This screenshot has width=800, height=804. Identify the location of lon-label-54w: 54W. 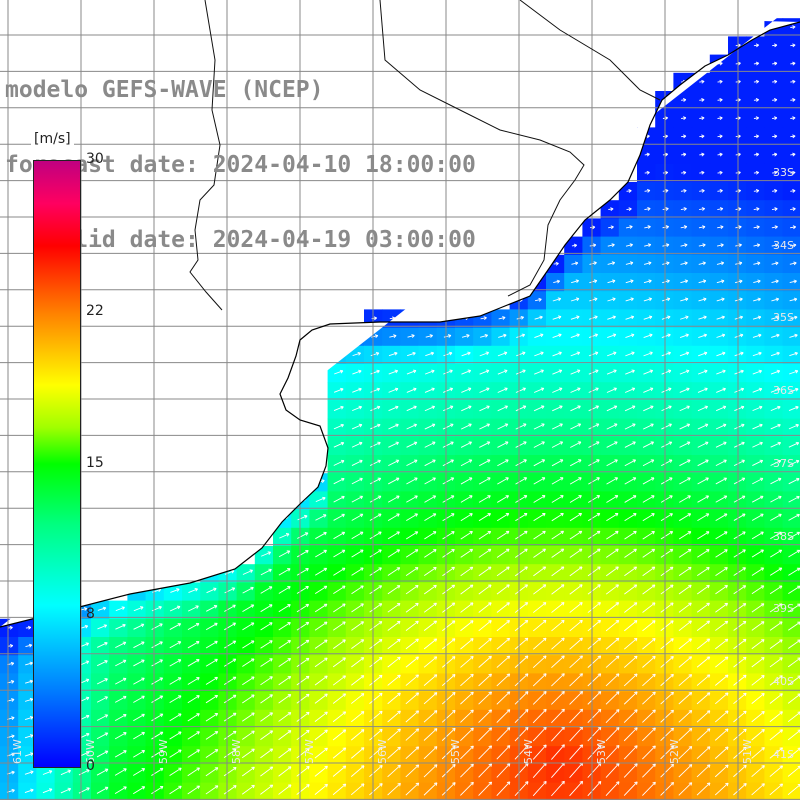
(528, 751).